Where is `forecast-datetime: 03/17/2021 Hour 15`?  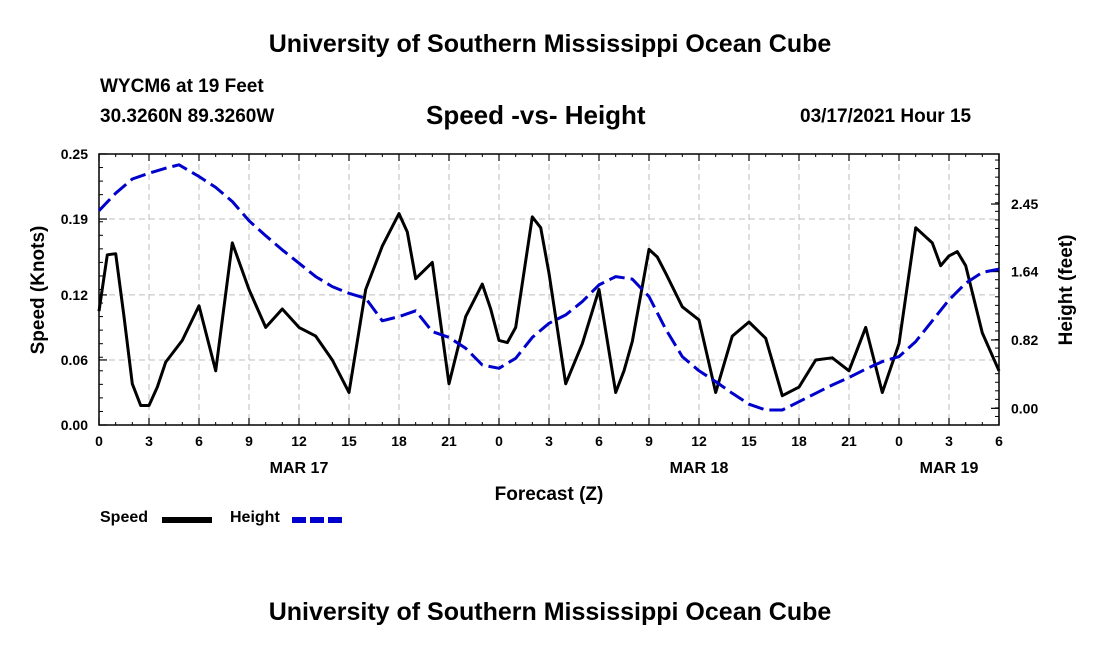
forecast-datetime: 03/17/2021 Hour 15 is located at coordinates (886, 116).